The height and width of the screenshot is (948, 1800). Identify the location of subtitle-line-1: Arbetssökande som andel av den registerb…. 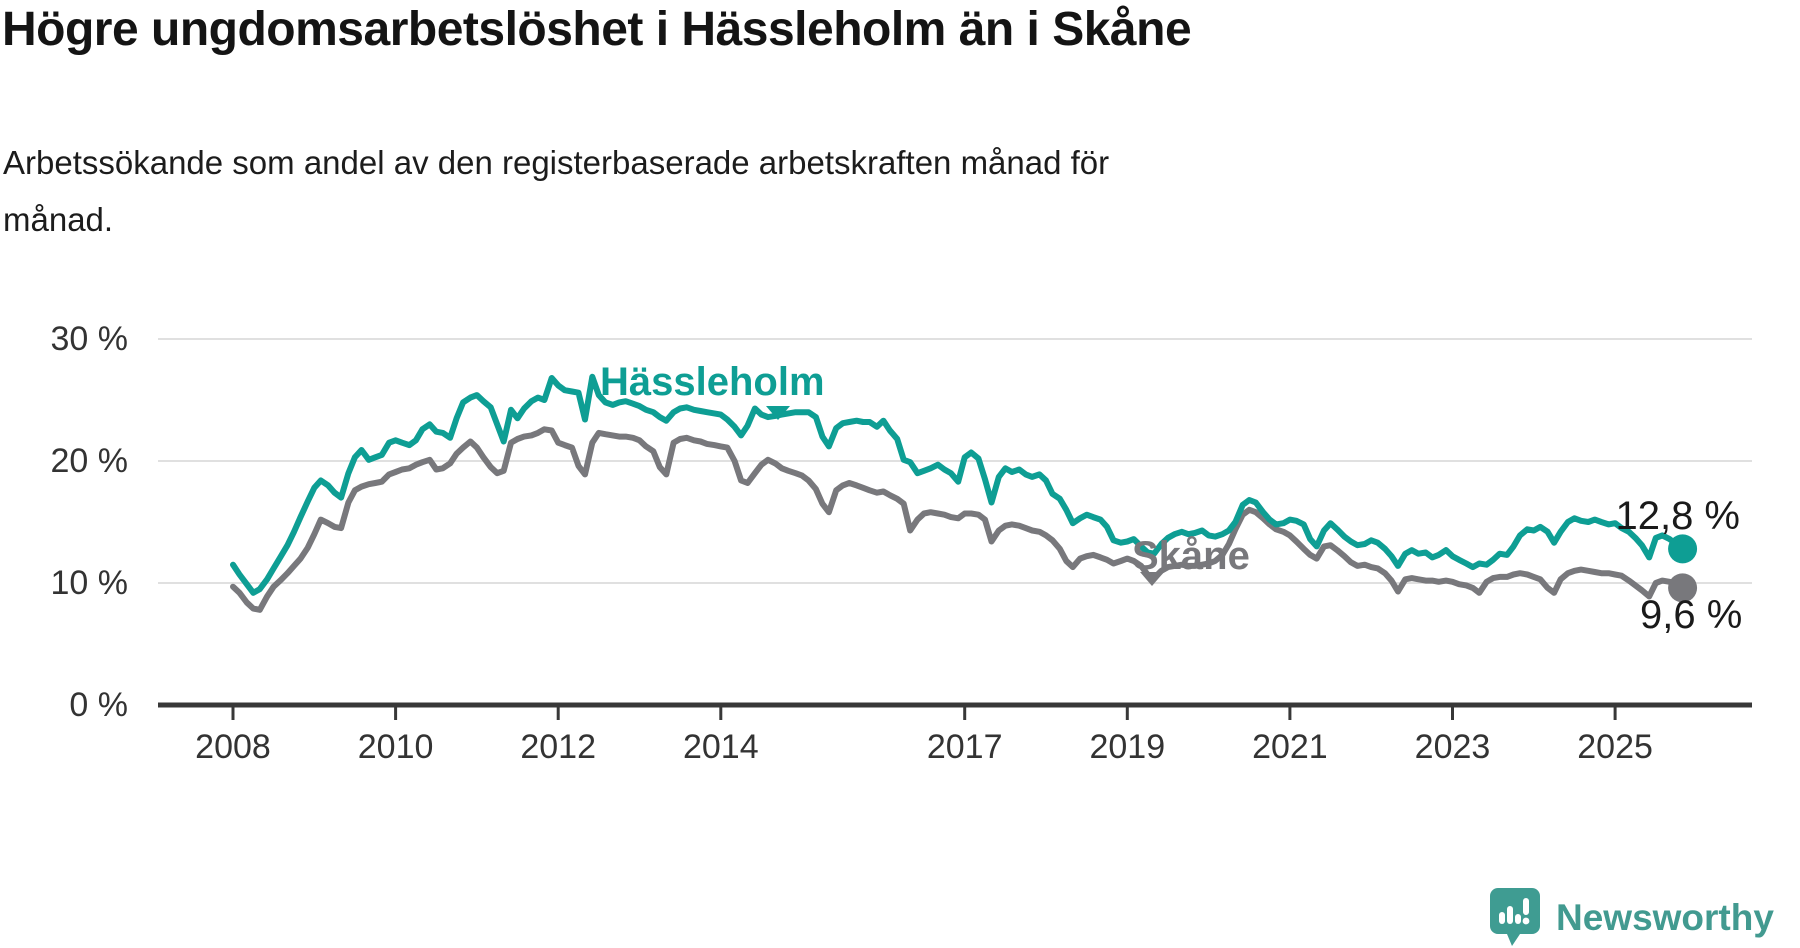
(556, 162).